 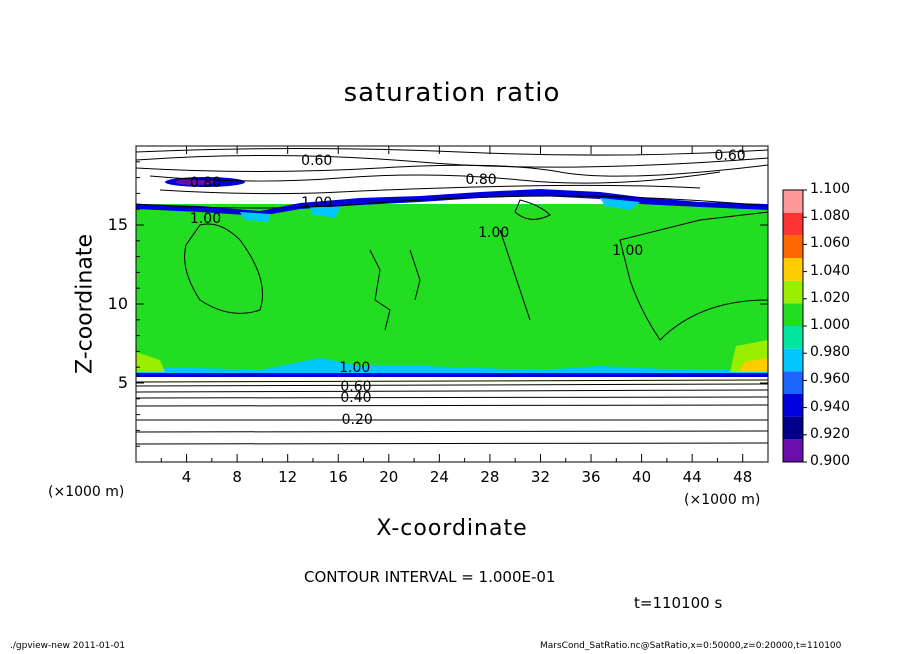 I want to click on y-tick-label: 10, so click(x=117, y=303).